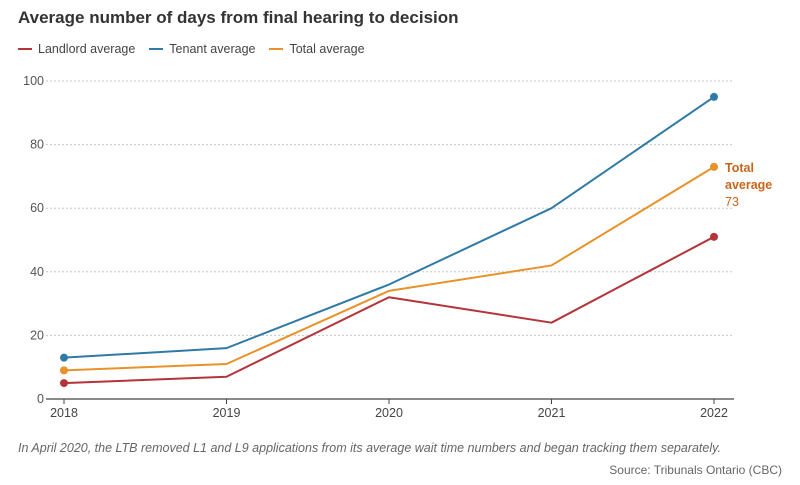 The width and height of the screenshot is (800, 485). I want to click on x-tick-label-2021: 2021, so click(552, 413).